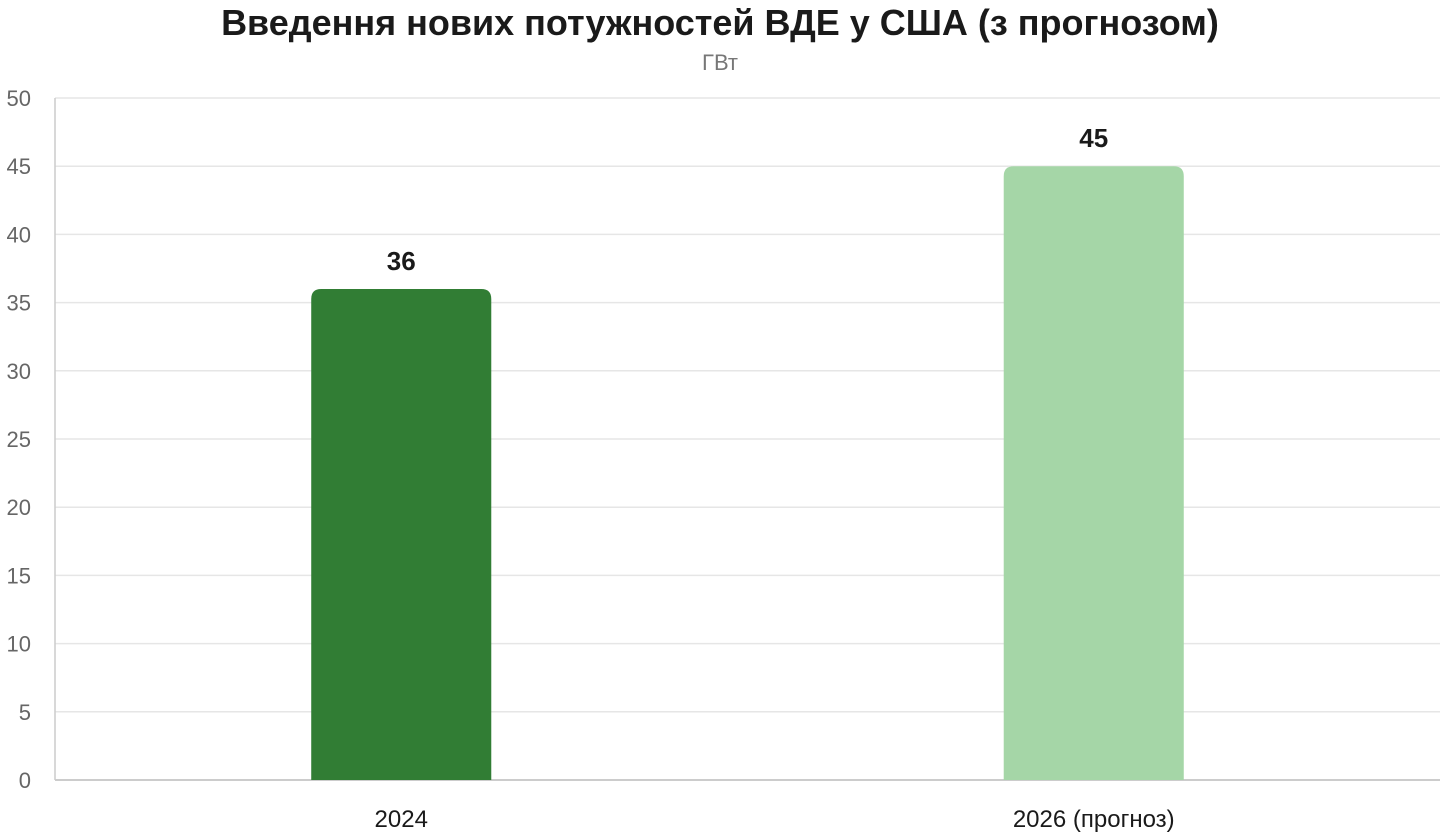  What do you see at coordinates (19, 98) in the screenshot?
I see `y-tick-label: 50` at bounding box center [19, 98].